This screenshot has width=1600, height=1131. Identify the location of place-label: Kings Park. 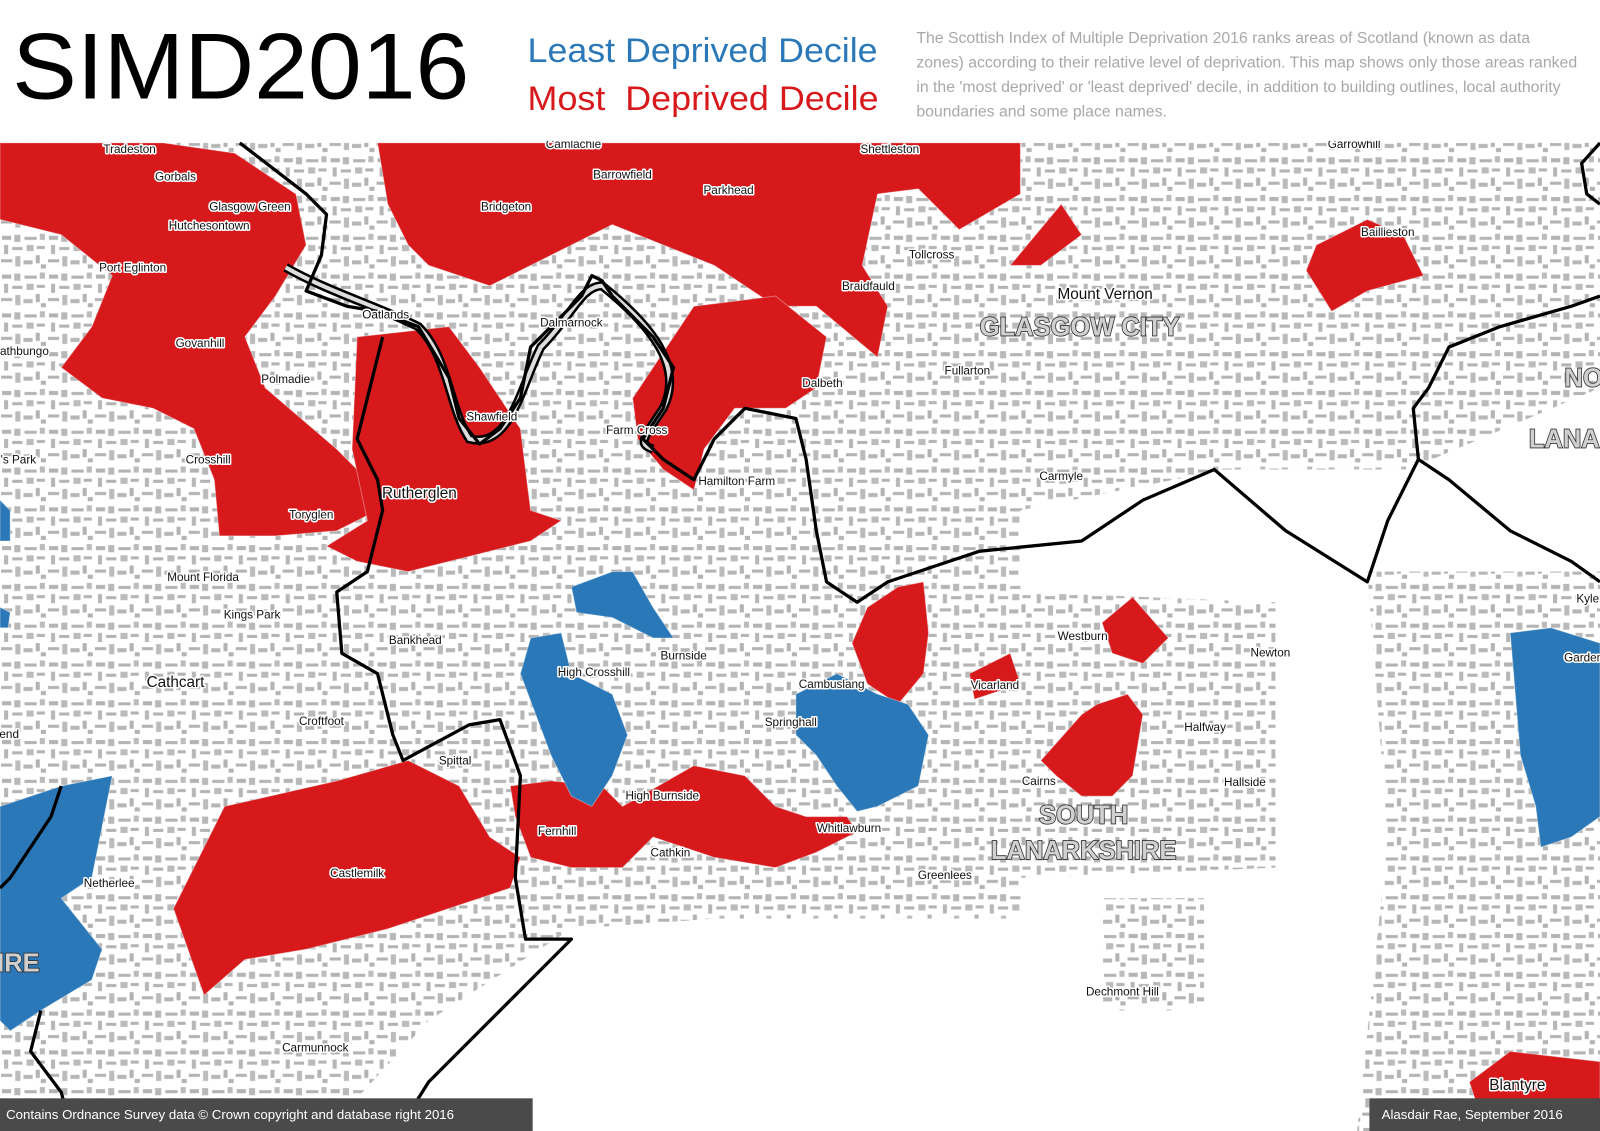
(252, 615).